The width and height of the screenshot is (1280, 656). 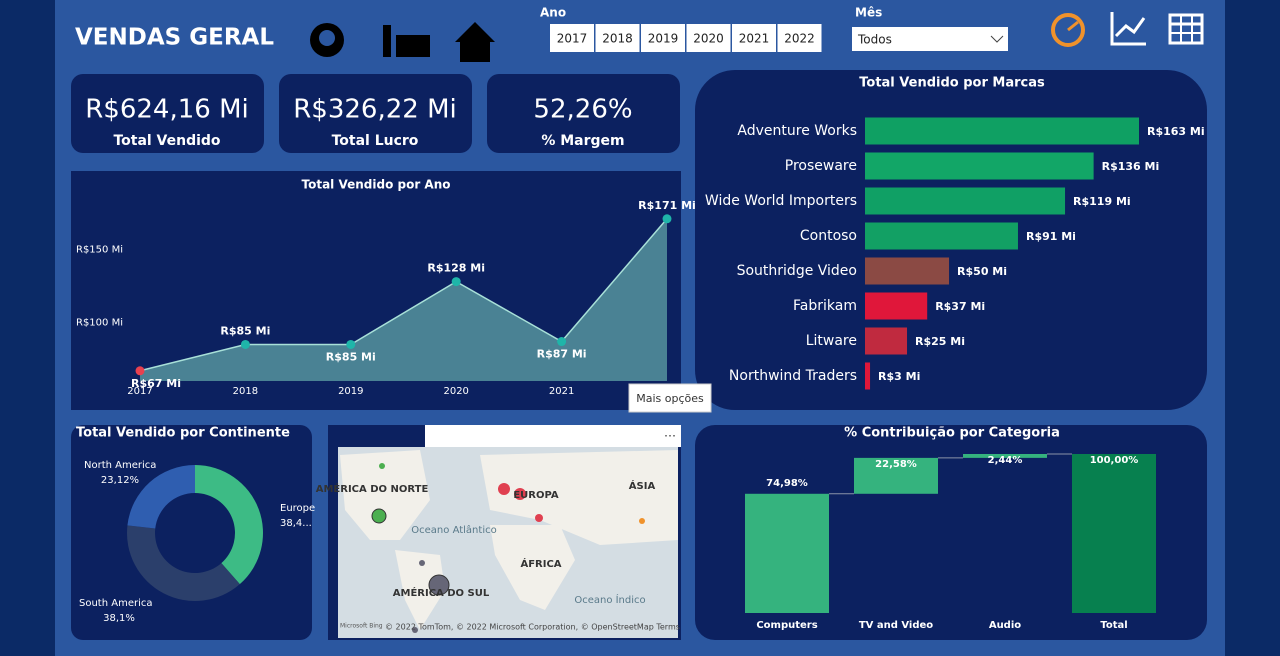 What do you see at coordinates (375, 110) in the screenshot?
I see `kpi-value: R$326,22 Mi` at bounding box center [375, 110].